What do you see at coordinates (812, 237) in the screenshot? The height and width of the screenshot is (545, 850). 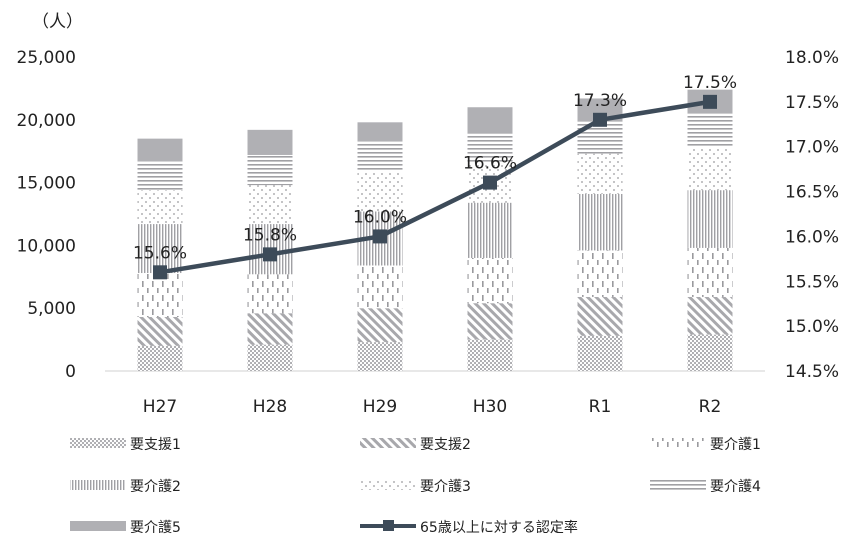 I see `y-right-tick-label: 16.0%` at bounding box center [812, 237].